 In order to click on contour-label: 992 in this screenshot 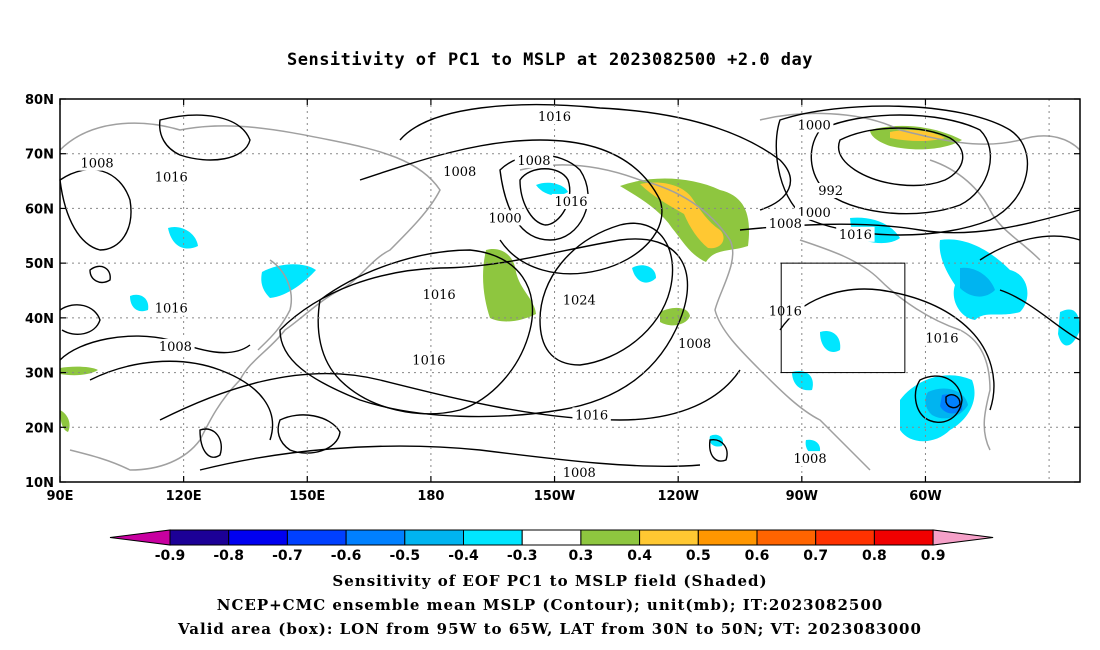, I will do `click(830, 191)`.